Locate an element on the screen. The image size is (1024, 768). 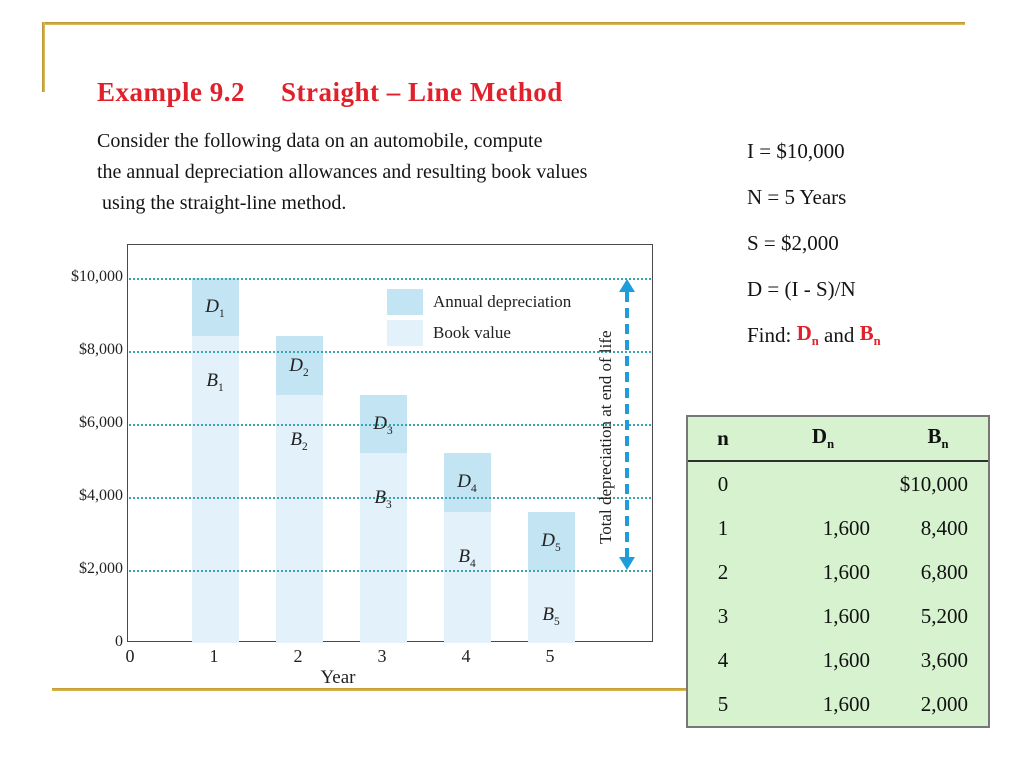
find-statement: Find: Dn and Bn is located at coordinates (814, 335).